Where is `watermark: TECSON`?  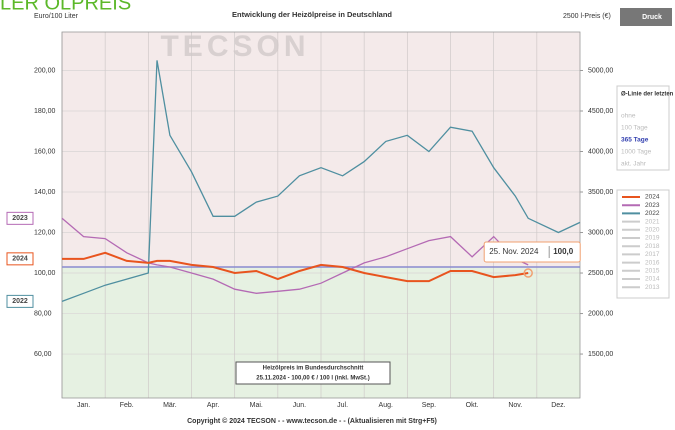
watermark: TECSON is located at coordinates (234, 46).